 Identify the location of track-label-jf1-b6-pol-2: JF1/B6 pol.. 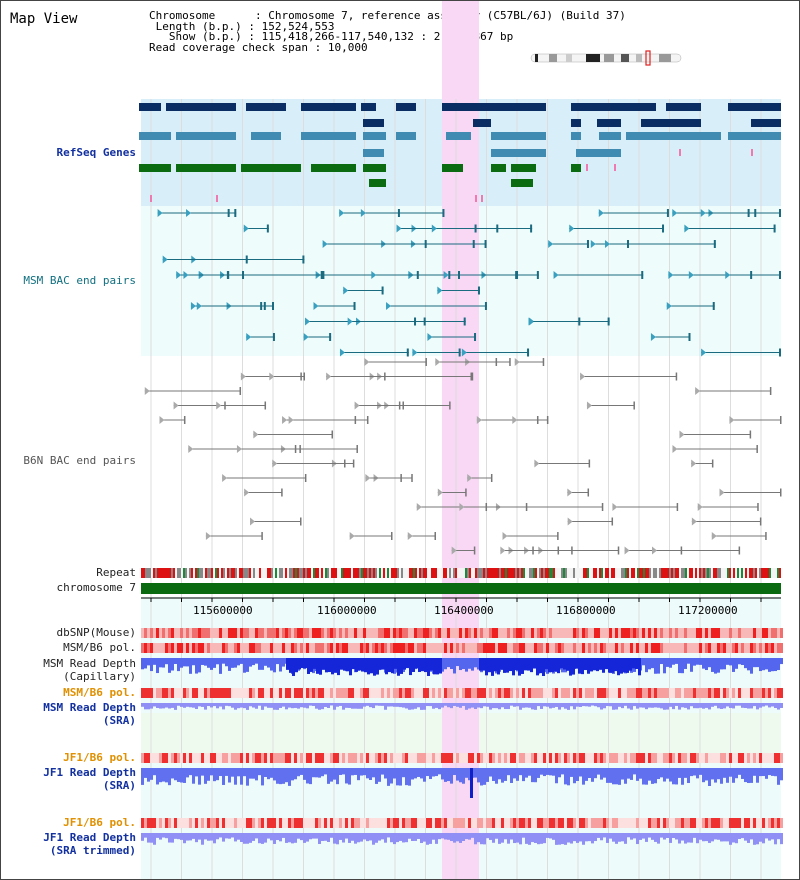
(99, 822).